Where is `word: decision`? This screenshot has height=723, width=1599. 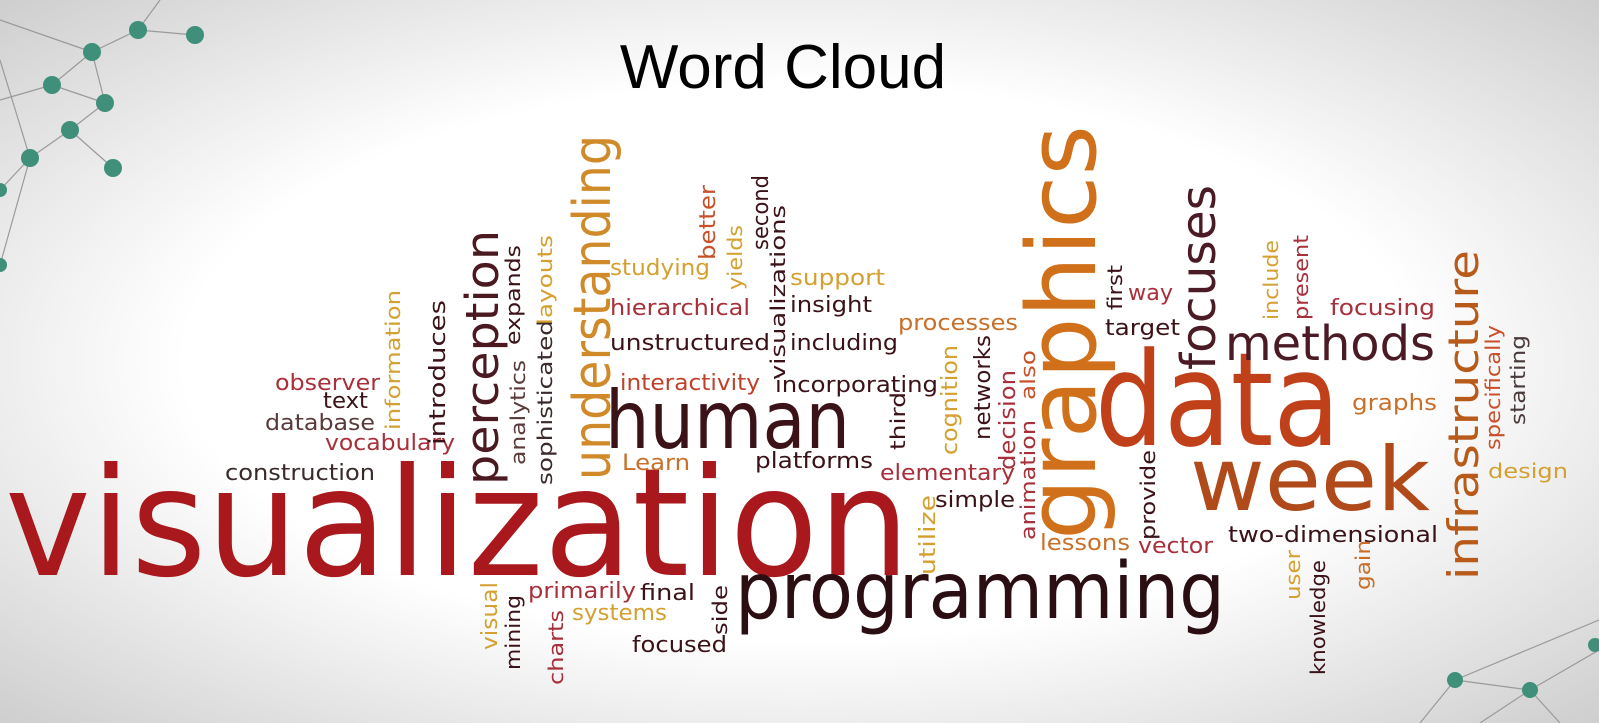 word: decision is located at coordinates (1008, 420).